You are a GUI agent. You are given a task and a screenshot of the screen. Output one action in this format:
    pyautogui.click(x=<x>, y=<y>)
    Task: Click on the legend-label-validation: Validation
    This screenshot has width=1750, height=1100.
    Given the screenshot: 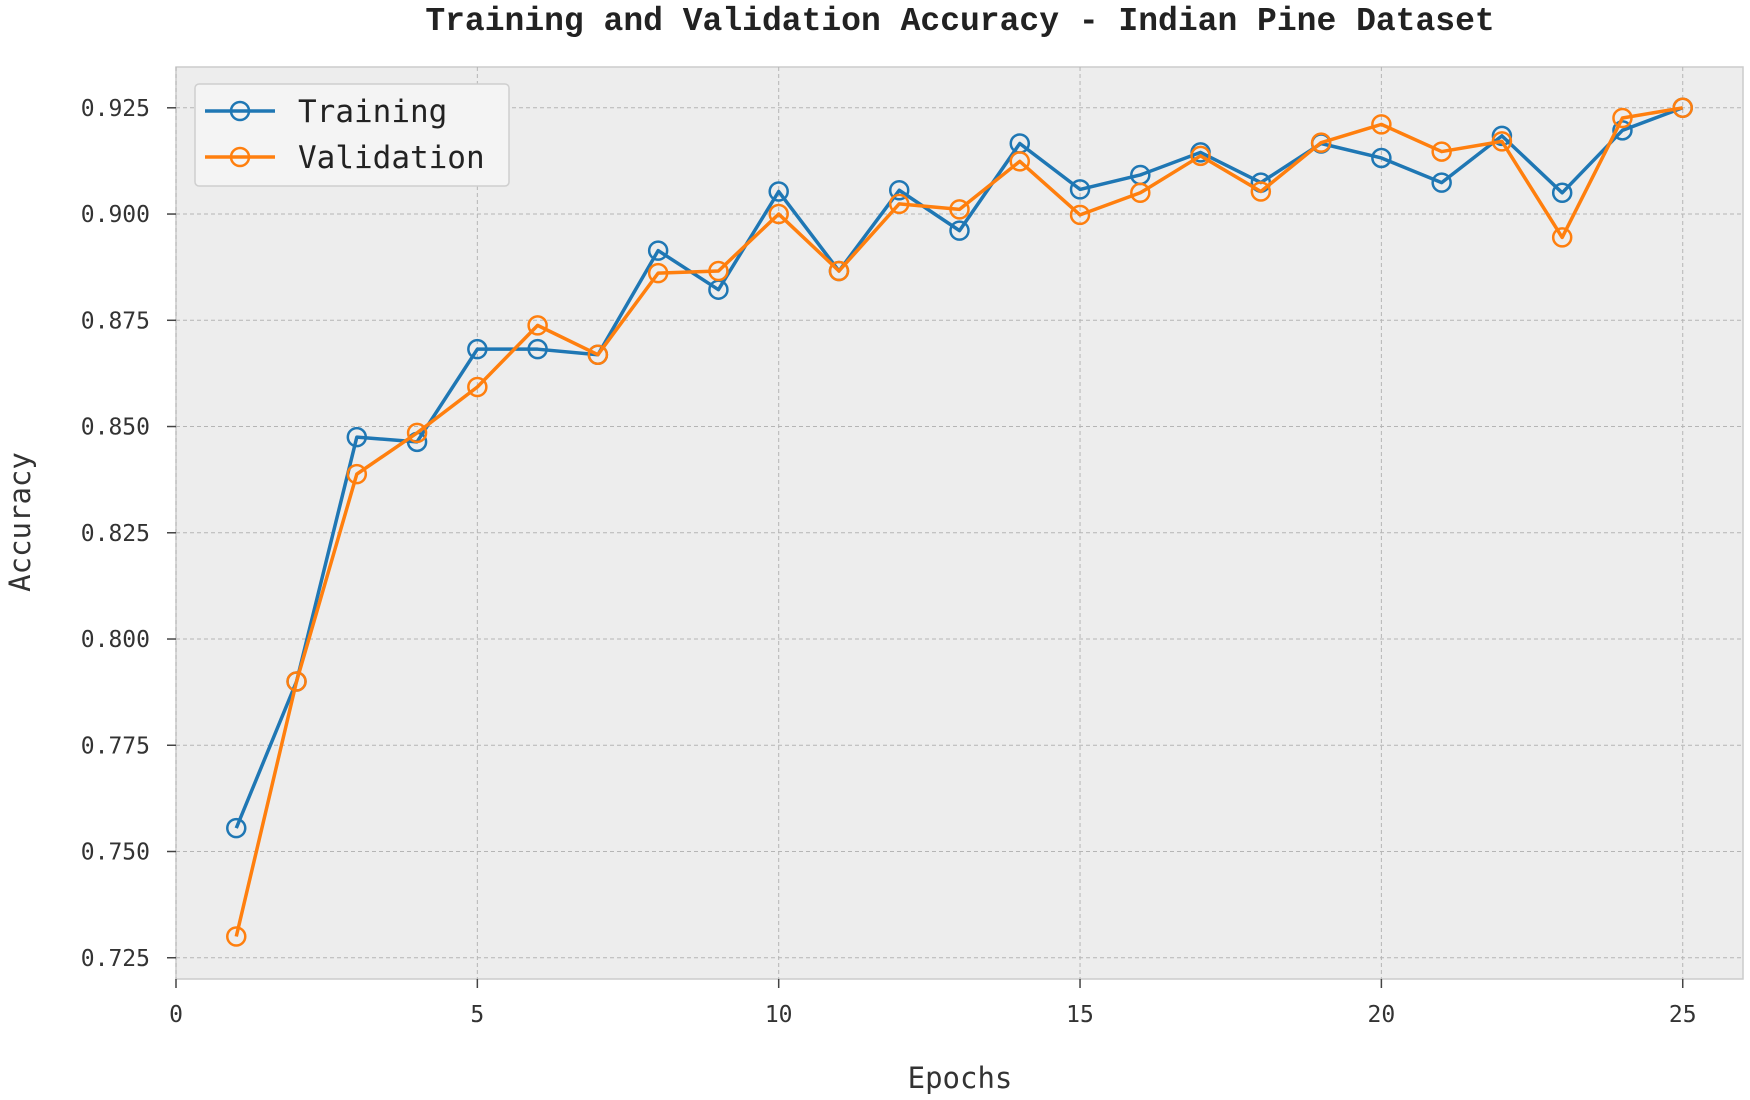 What is the action you would take?
    pyautogui.click(x=391, y=158)
    